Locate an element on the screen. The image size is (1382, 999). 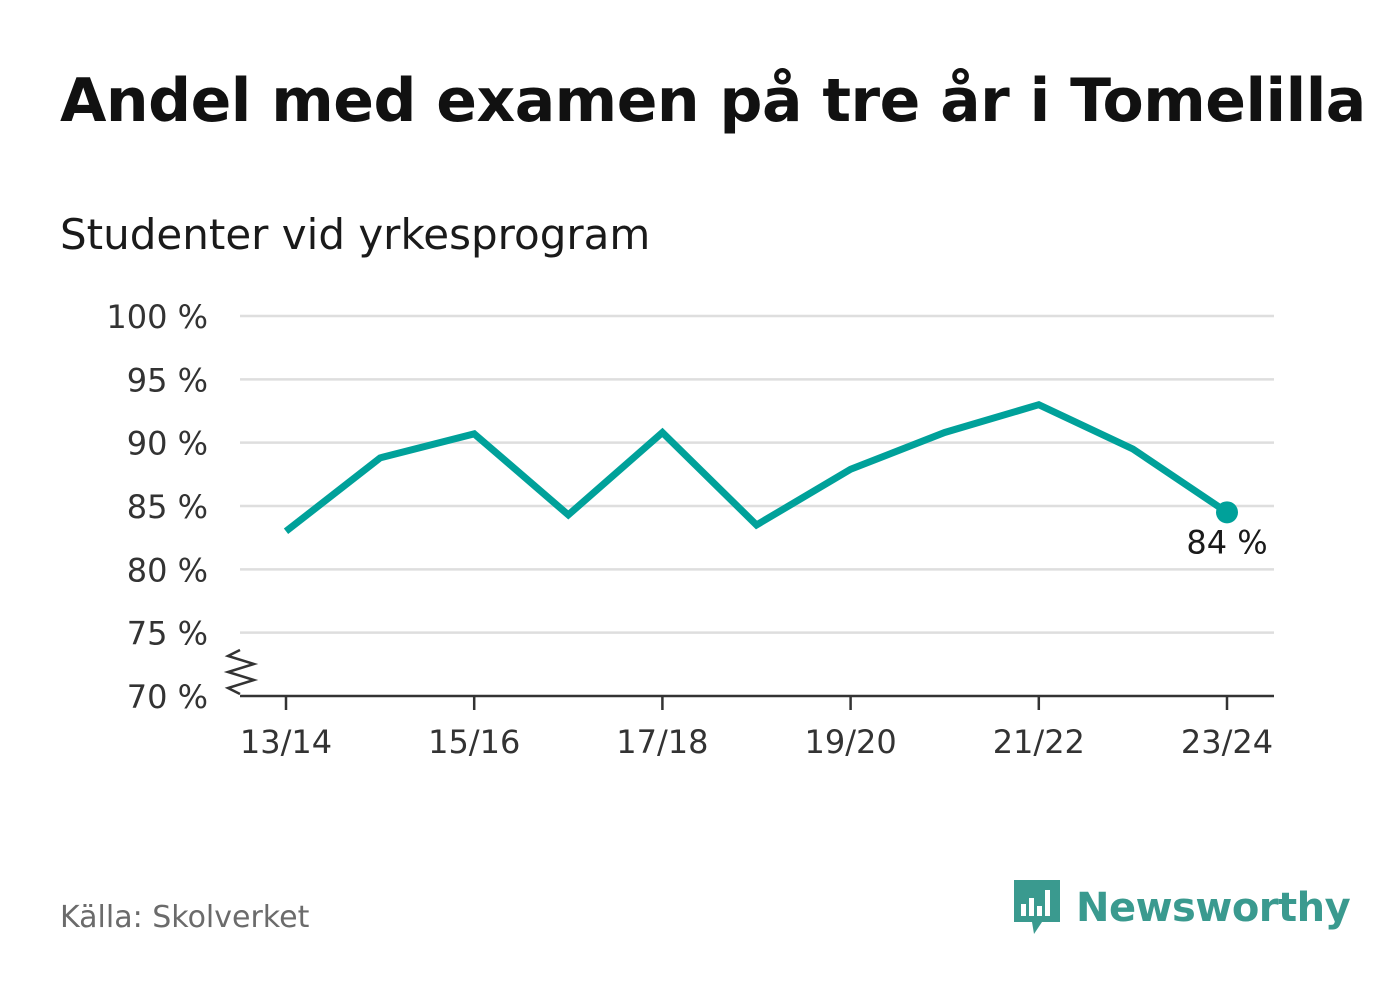
y-axis-ticks: 70 % 75 % 80 % 85 % 90 % 95 % 100 % is located at coordinates (157, 507).